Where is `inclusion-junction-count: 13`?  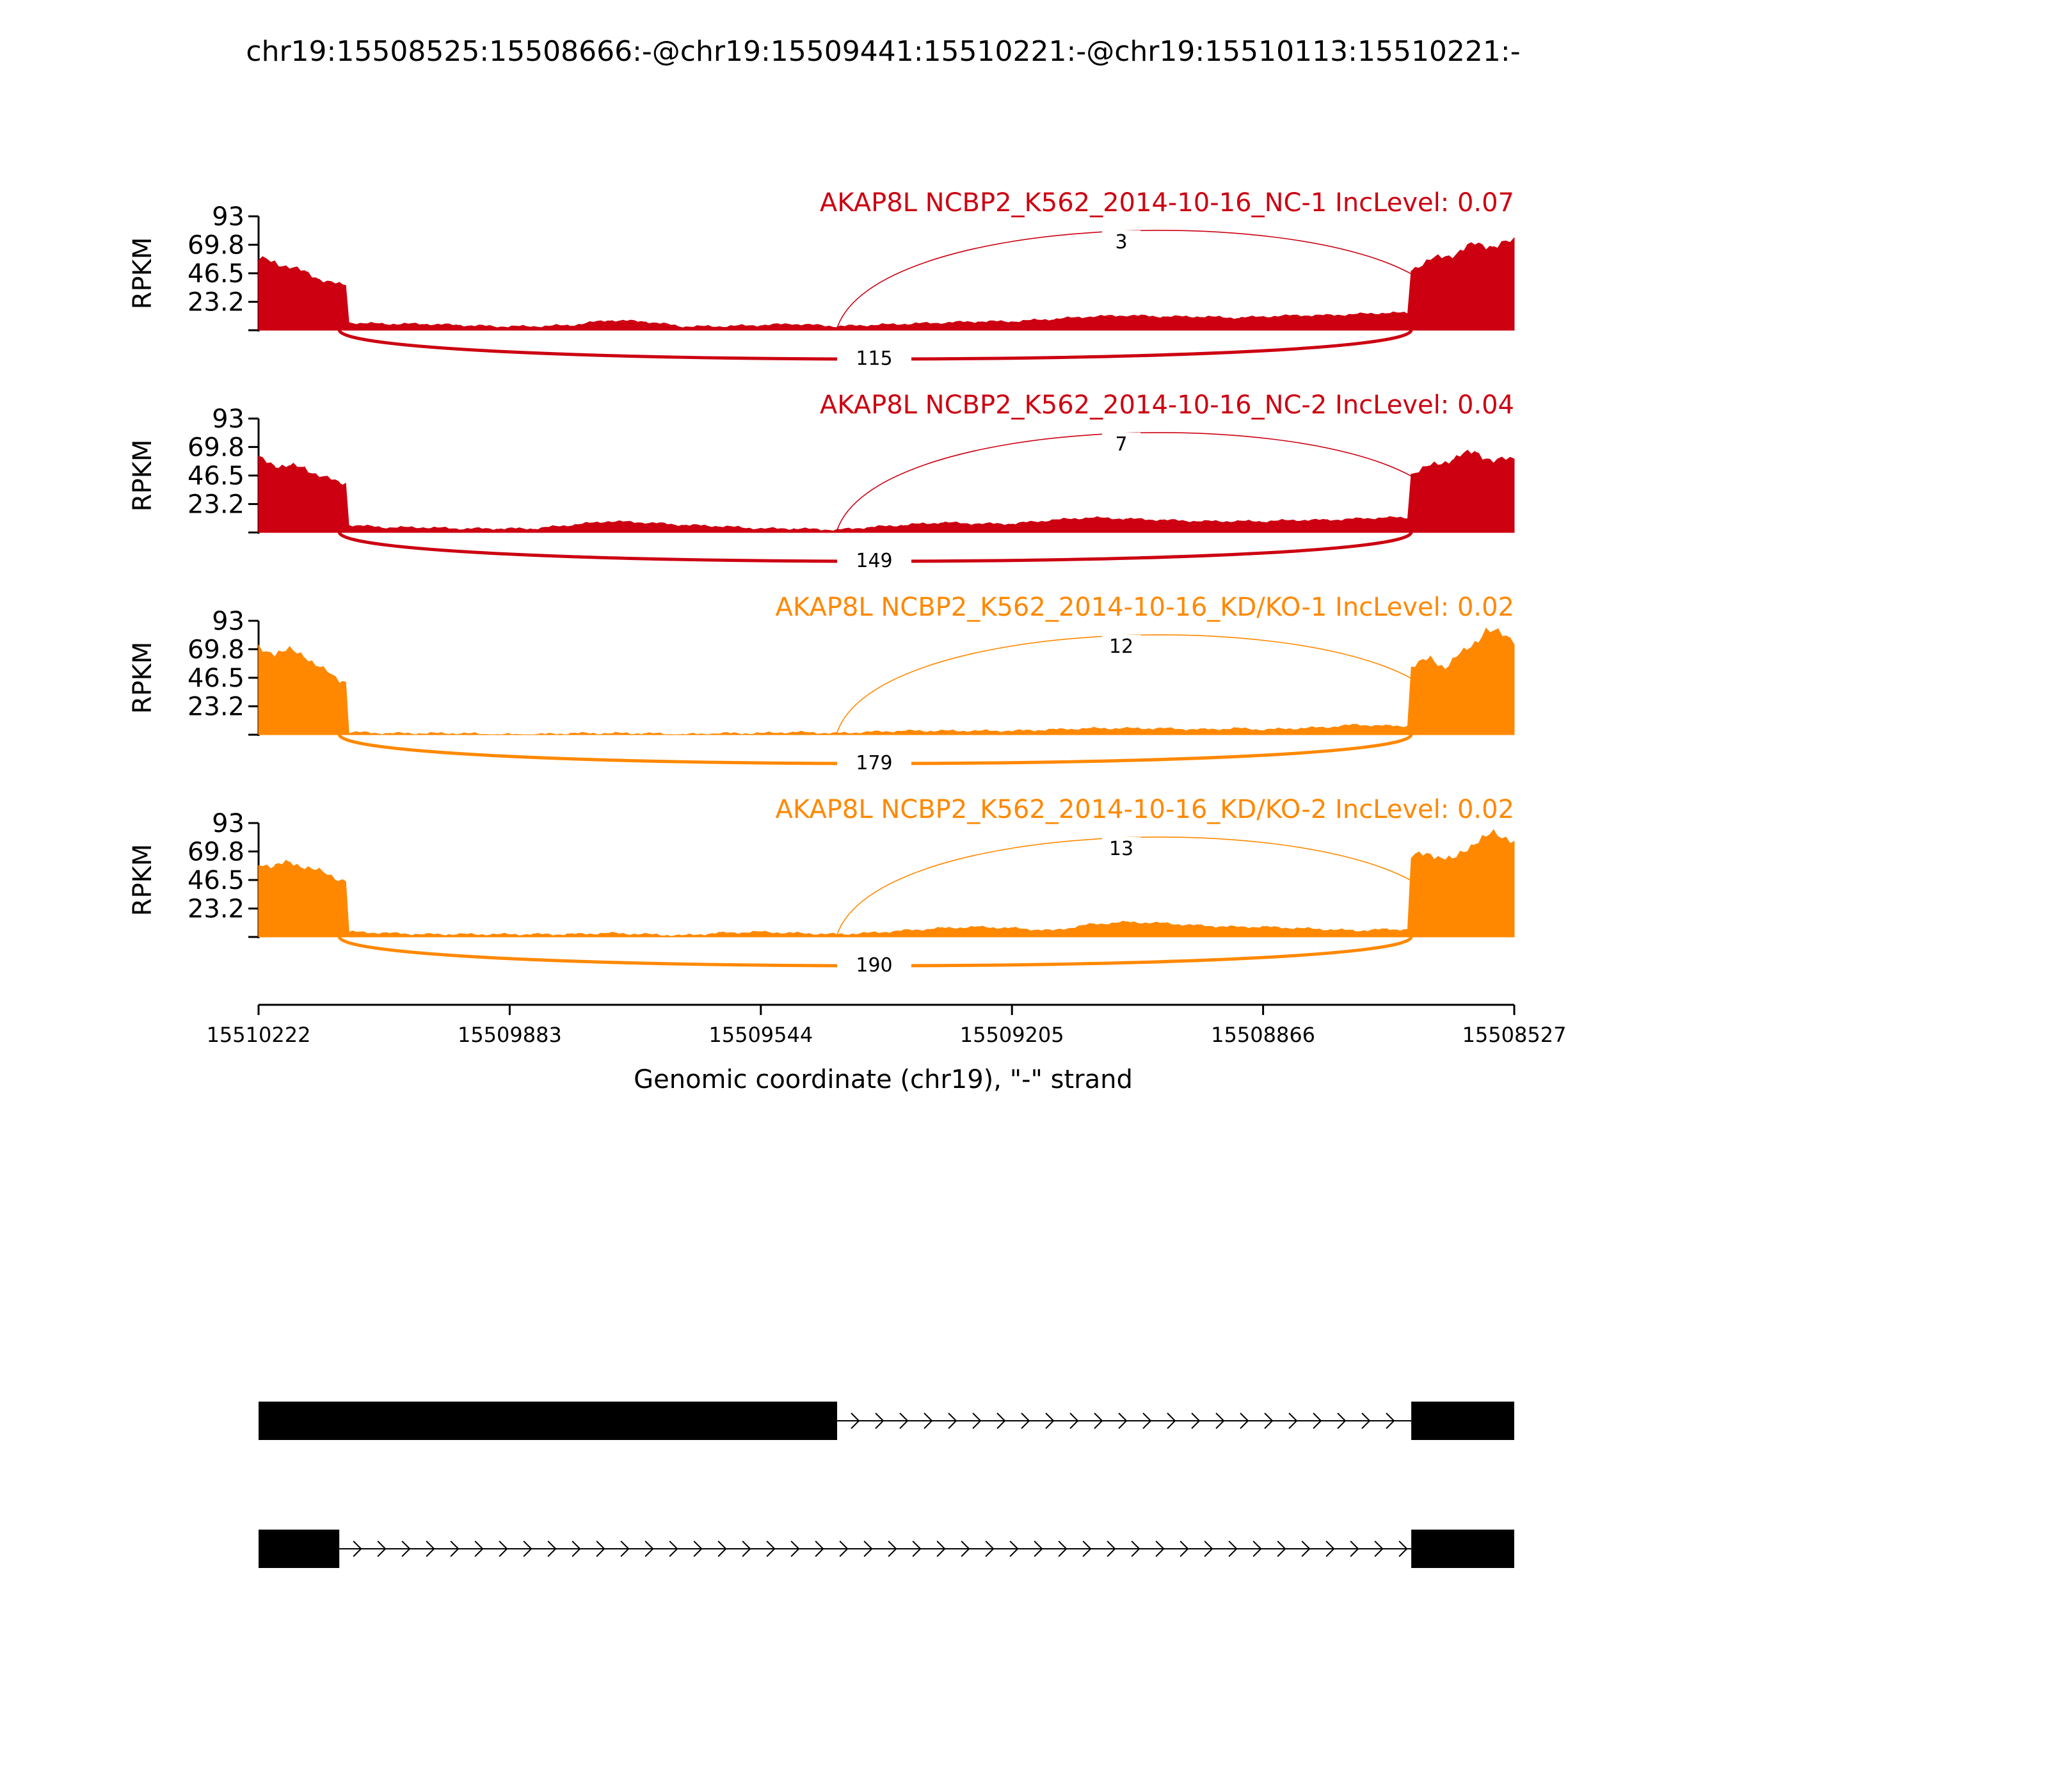
inclusion-junction-count: 13 is located at coordinates (1121, 849).